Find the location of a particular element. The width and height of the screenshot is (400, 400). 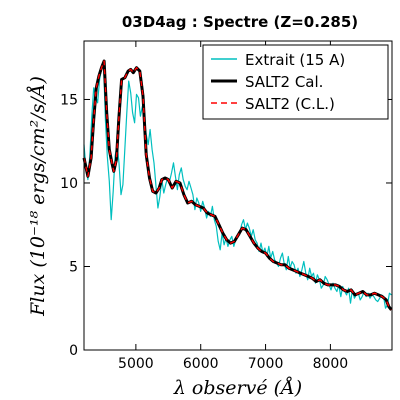

legend-label-salt2-cl: SALT2 (C.L.) is located at coordinates (290, 104).